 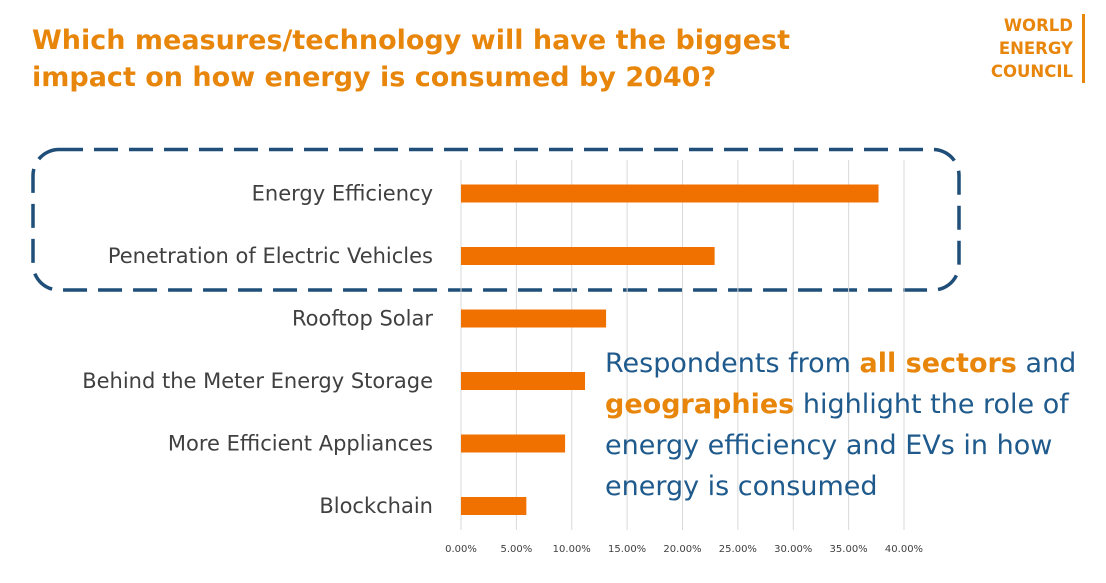 I want to click on annotation-highlight-geographies: geographies, so click(x=700, y=404).